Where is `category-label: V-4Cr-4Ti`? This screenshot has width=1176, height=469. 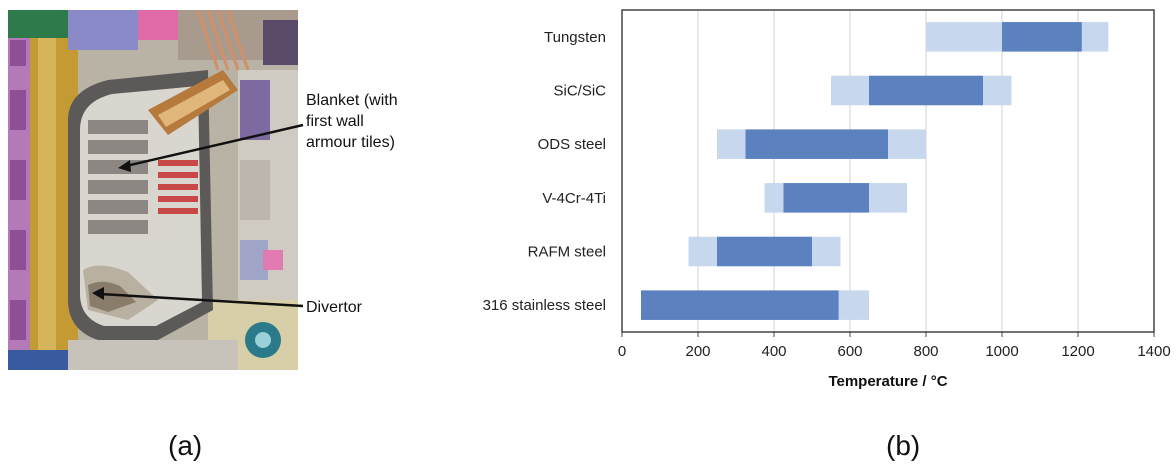 category-label: V-4Cr-4Ti is located at coordinates (574, 198).